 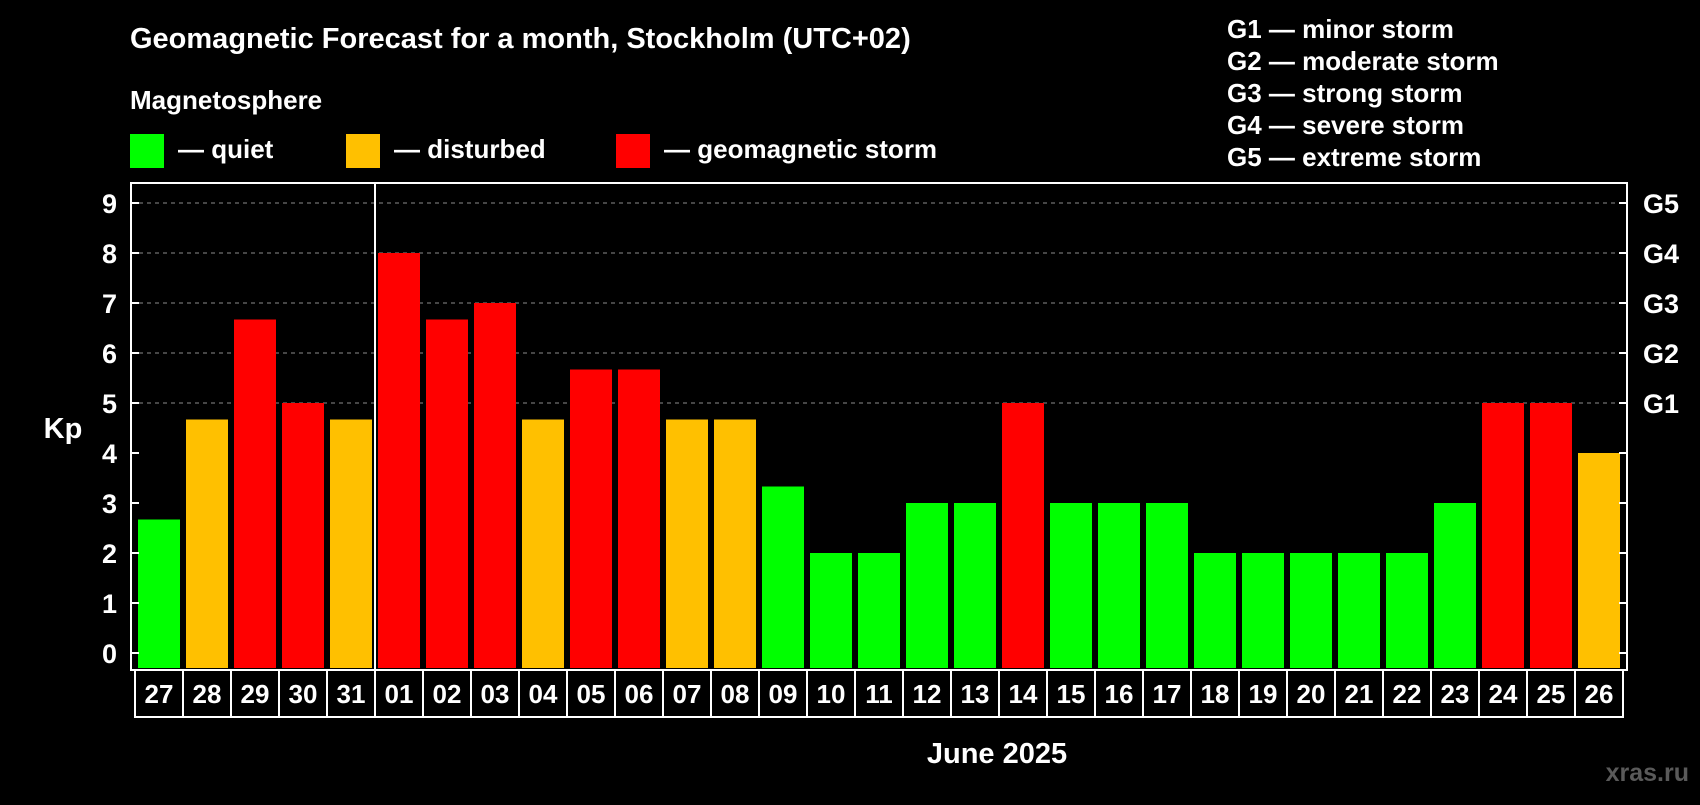 What do you see at coordinates (470, 149) in the screenshot?
I see `legend-label-2: — disturbed` at bounding box center [470, 149].